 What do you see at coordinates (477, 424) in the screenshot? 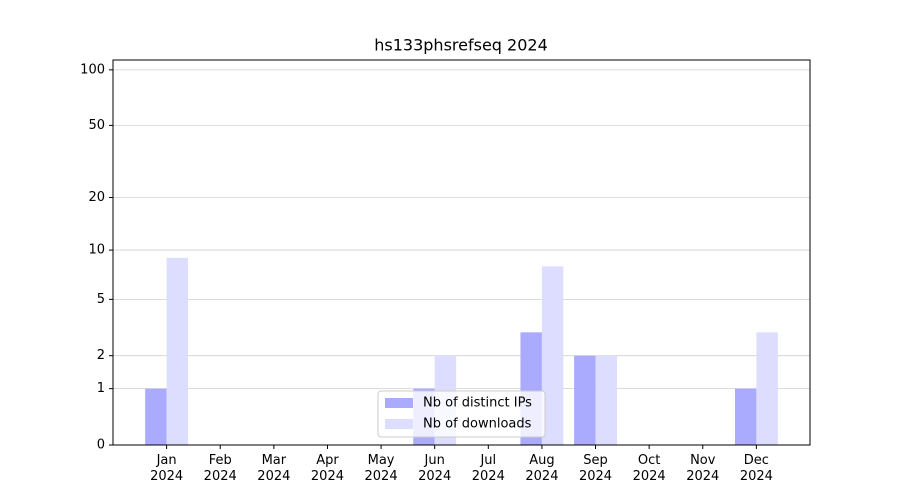
I see `legend-label: Nb of downloads` at bounding box center [477, 424].